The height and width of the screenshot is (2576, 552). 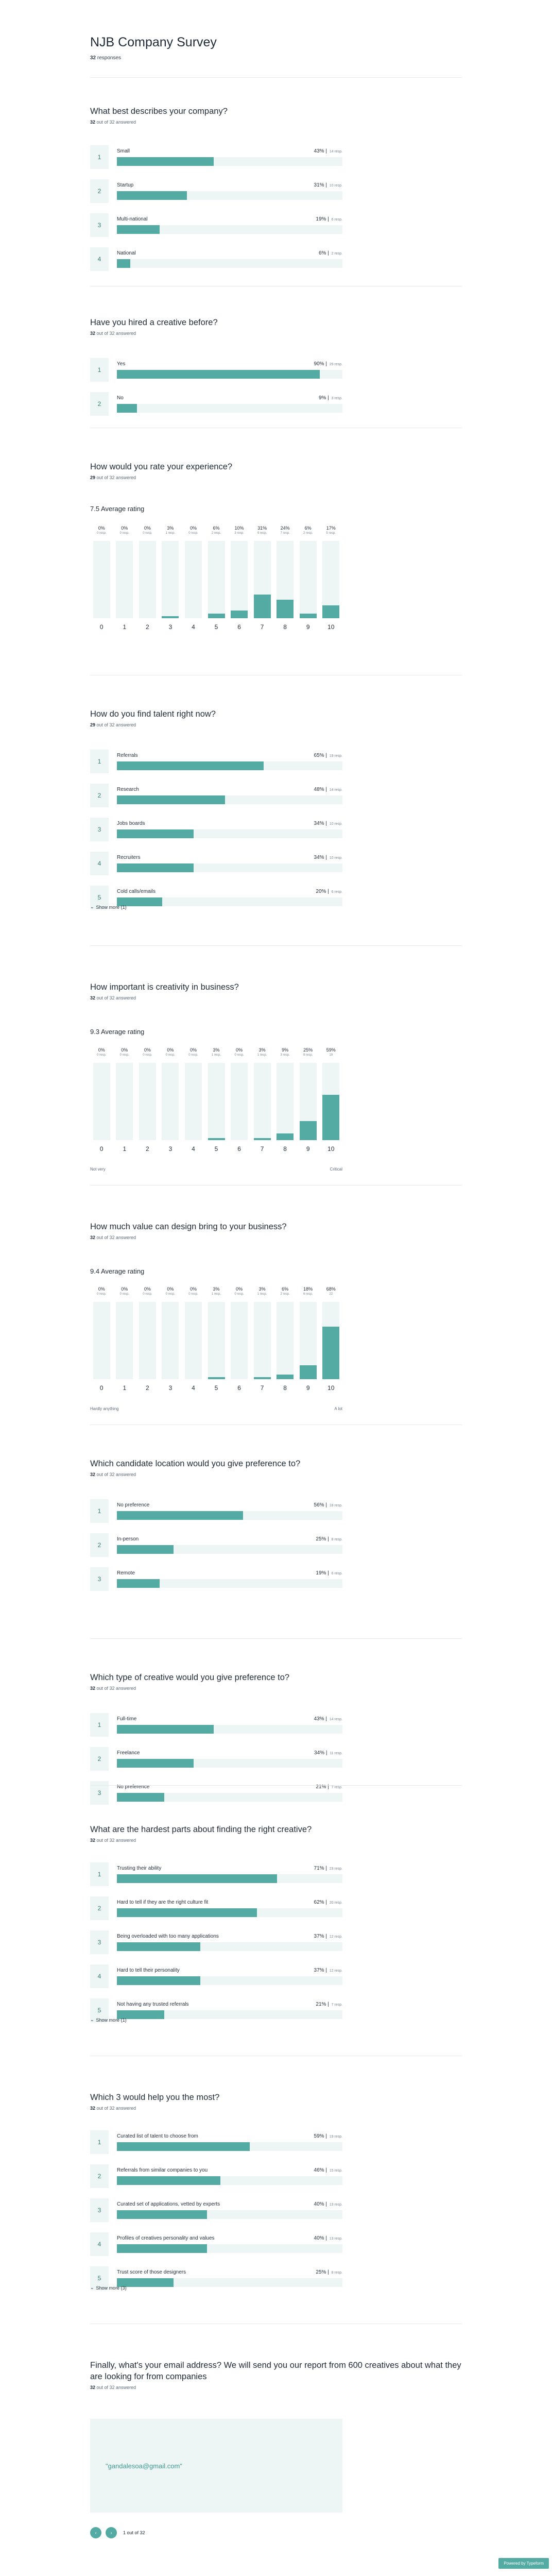 What do you see at coordinates (99, 2244) in the screenshot?
I see `choice-number: 4` at bounding box center [99, 2244].